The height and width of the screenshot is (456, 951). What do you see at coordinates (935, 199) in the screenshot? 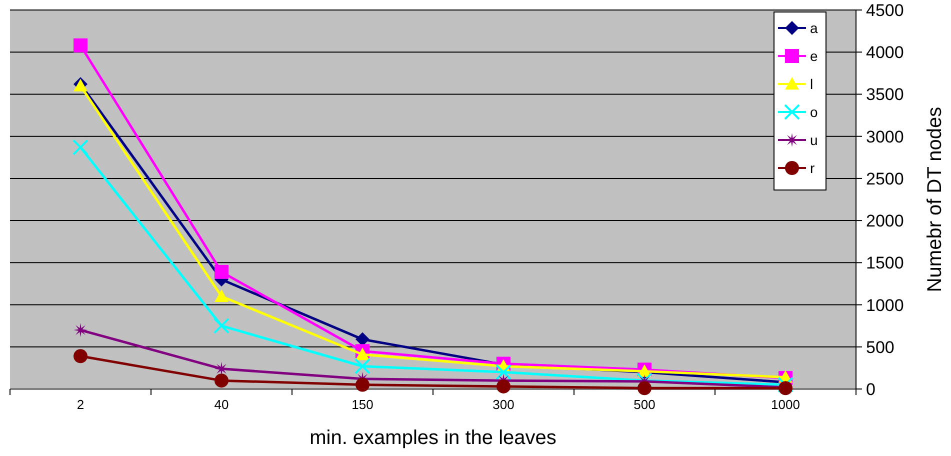
I see `y-axis-title: Numebr of DT nodes` at bounding box center [935, 199].